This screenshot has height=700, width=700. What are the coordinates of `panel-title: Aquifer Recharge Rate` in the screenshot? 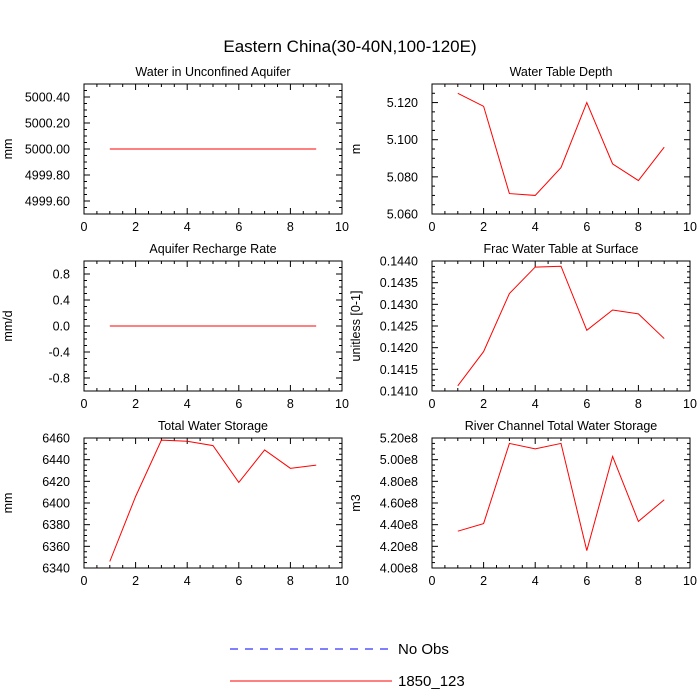 It's located at (212, 249).